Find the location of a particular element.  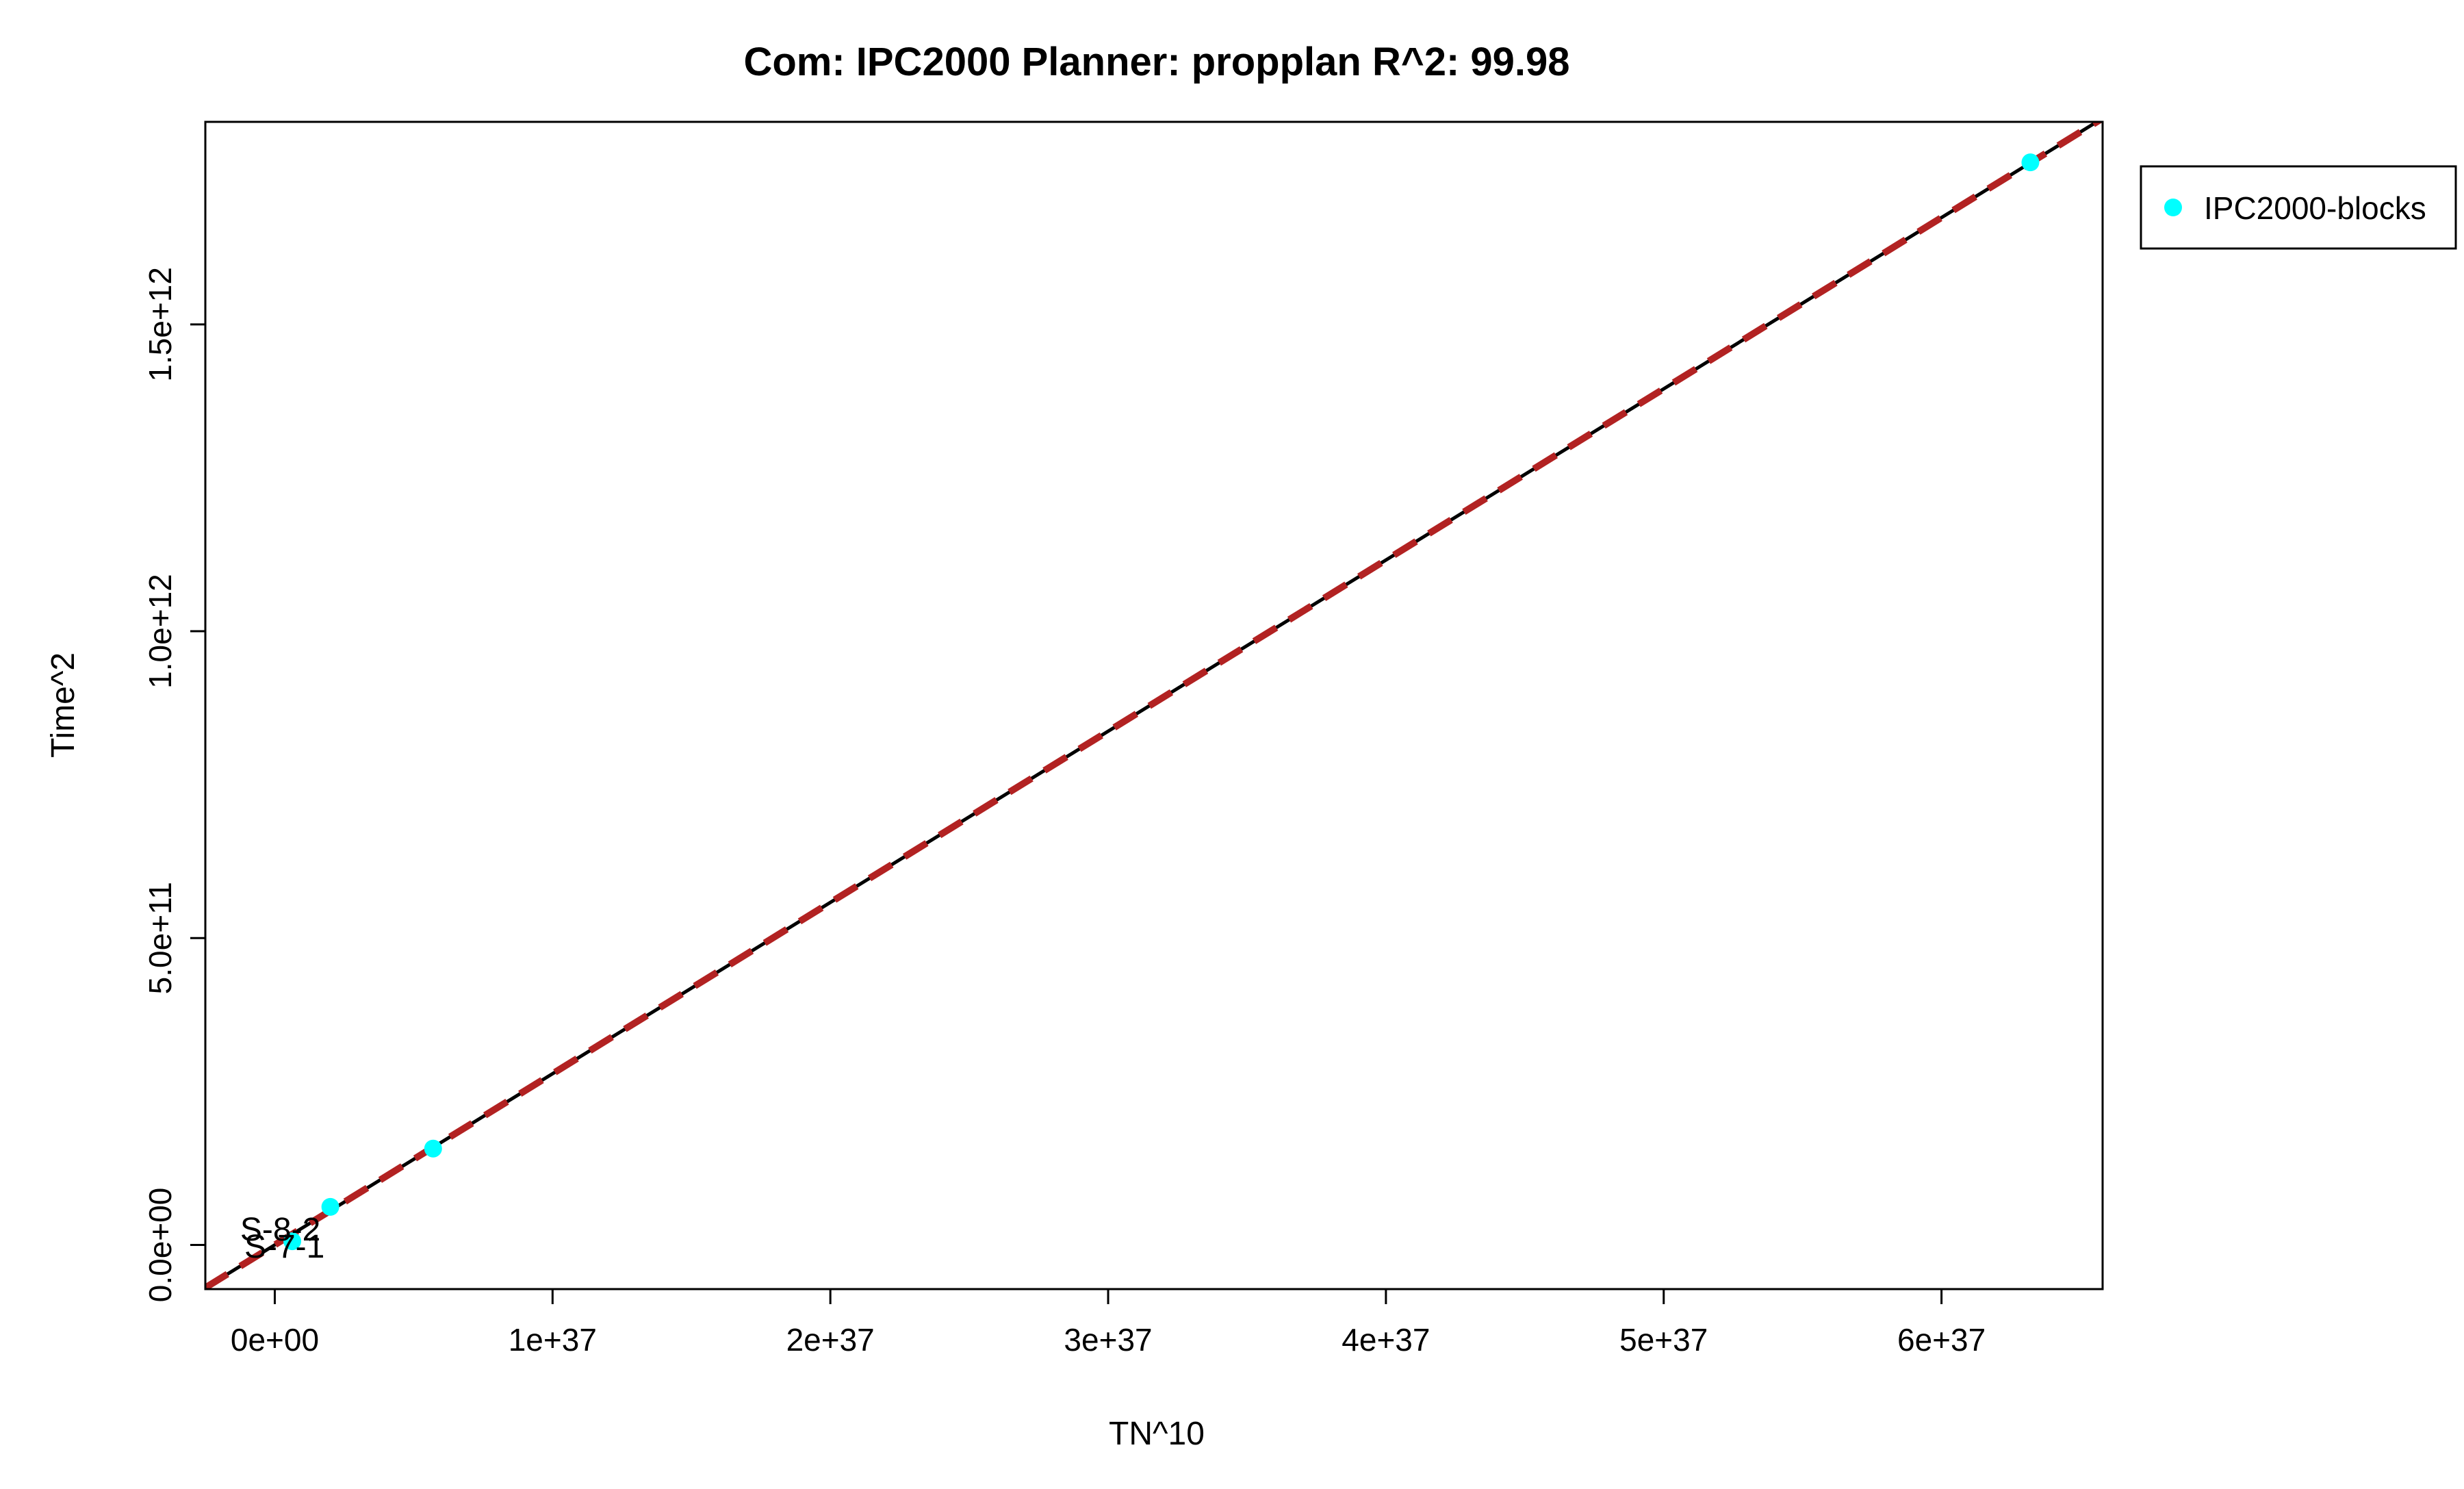

x-tick-label: 6e+37 is located at coordinates (1941, 1340).